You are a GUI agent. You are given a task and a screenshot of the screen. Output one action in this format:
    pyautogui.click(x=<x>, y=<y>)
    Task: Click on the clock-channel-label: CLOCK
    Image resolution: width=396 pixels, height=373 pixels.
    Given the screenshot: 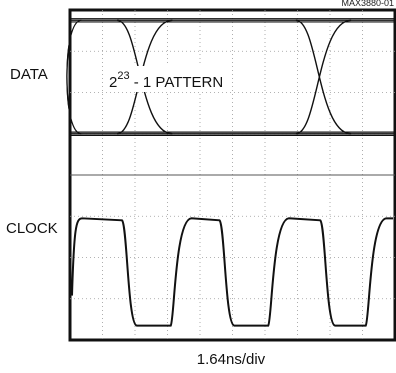 What is the action you would take?
    pyautogui.click(x=32, y=228)
    